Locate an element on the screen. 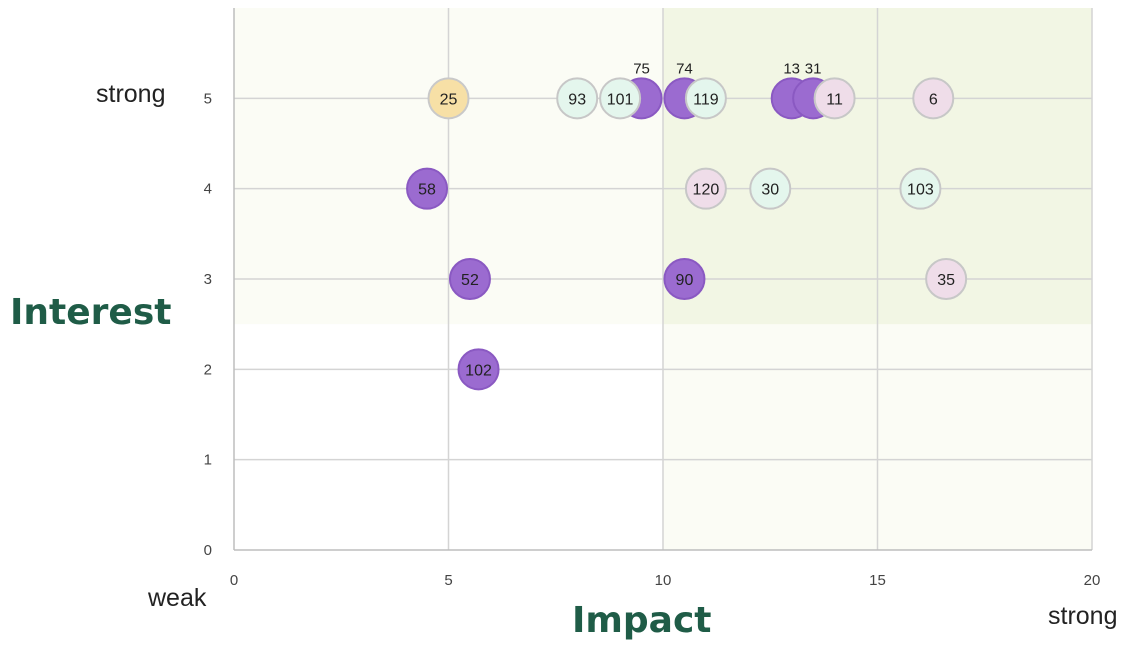 This screenshot has width=1142, height=651. point-label: 30 is located at coordinates (770, 190).